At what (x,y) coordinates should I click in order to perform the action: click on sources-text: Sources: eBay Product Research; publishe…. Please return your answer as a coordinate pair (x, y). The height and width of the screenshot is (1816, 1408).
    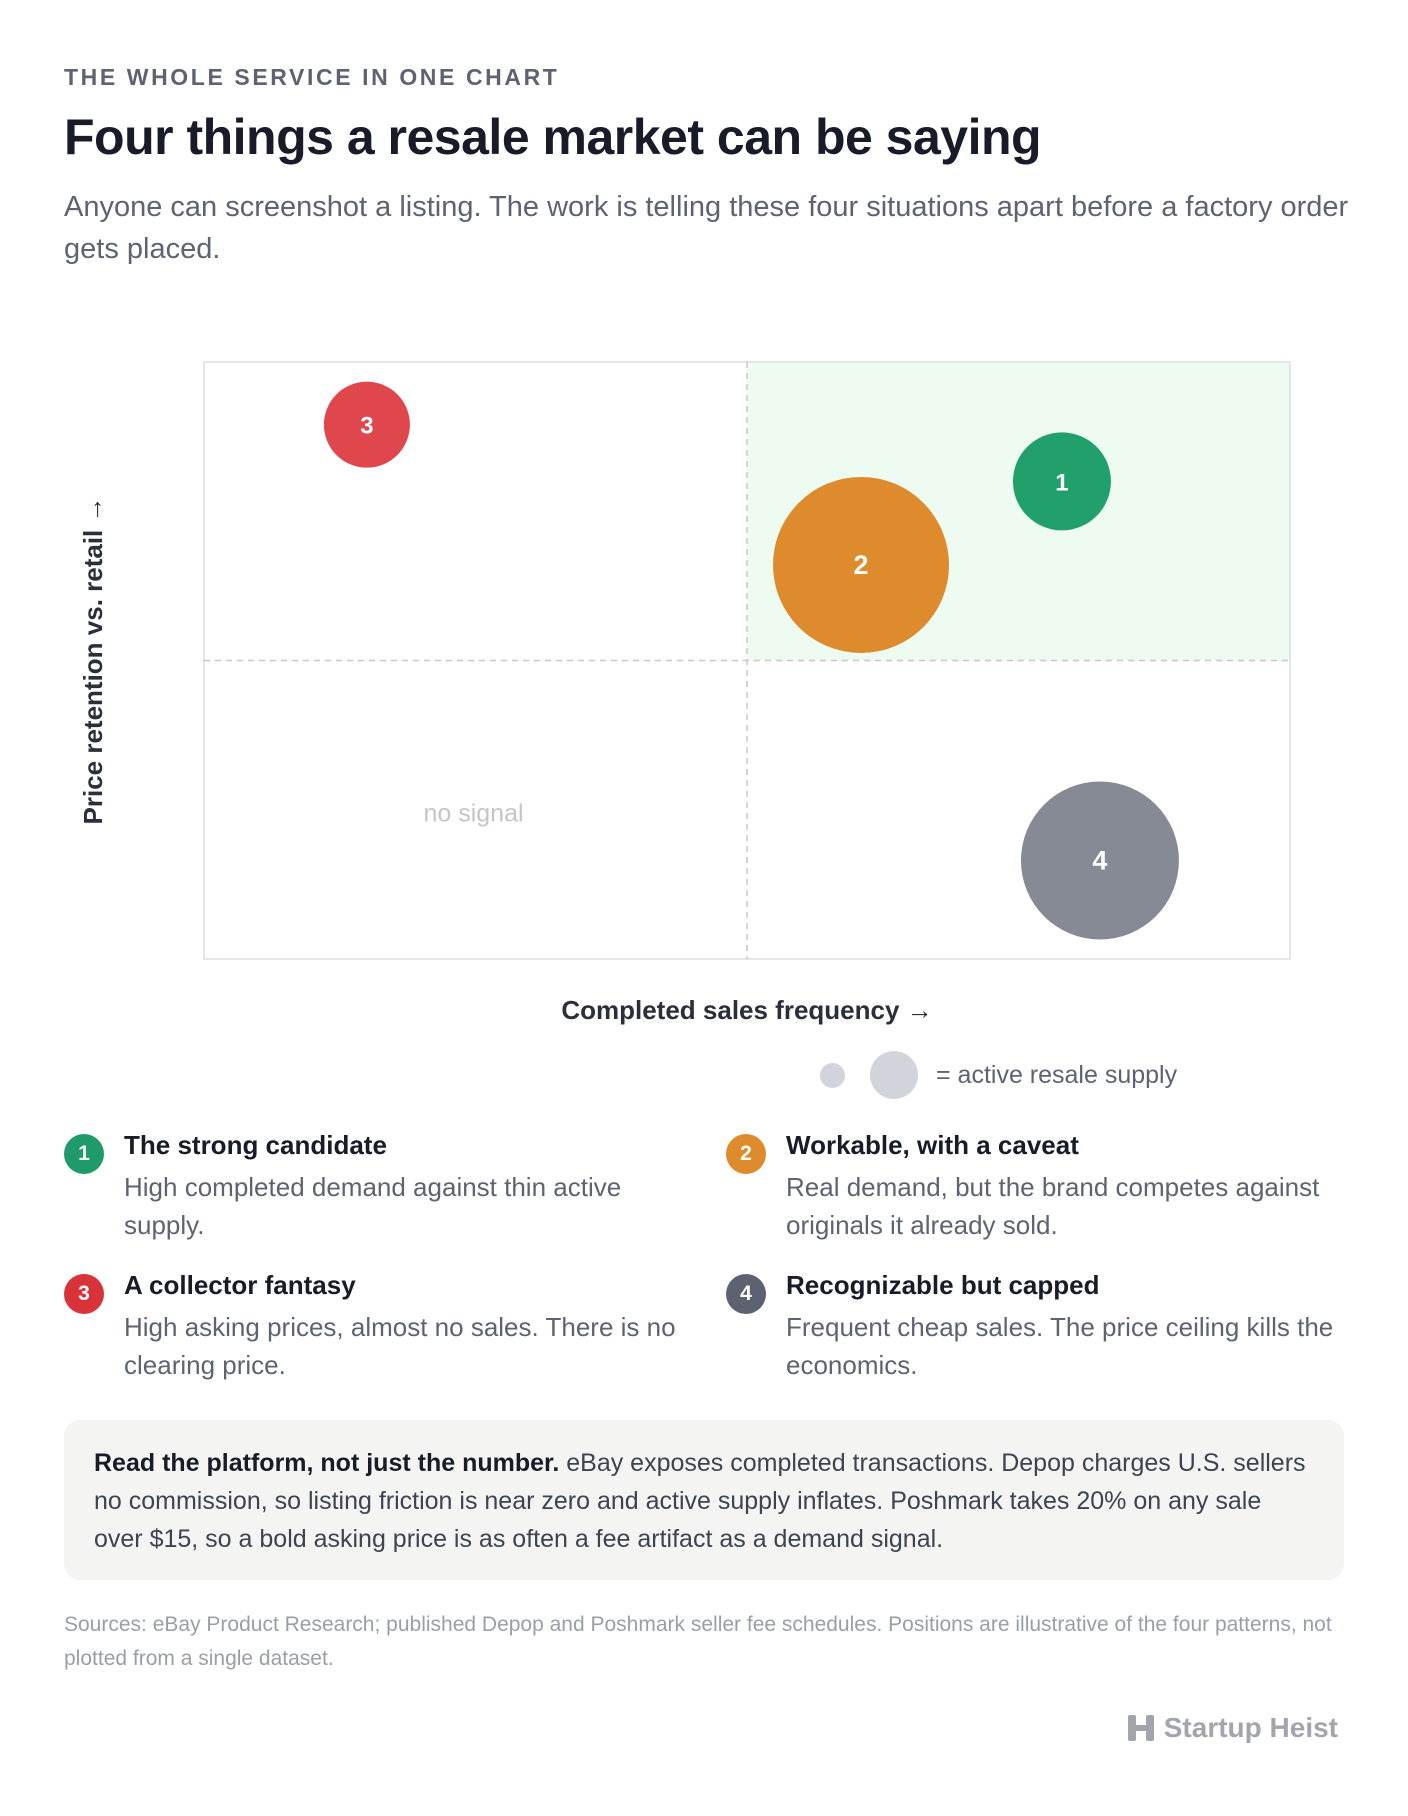
    Looking at the image, I should click on (698, 1641).